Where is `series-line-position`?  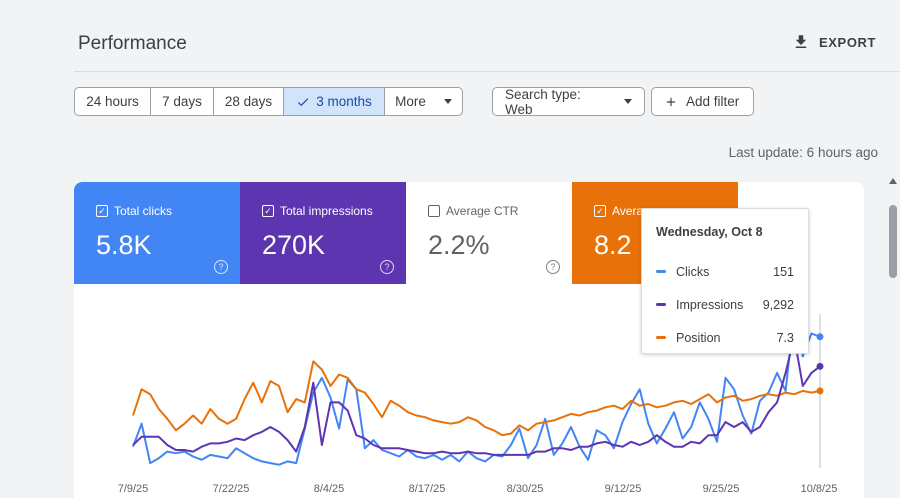
series-line-position is located at coordinates (476, 398).